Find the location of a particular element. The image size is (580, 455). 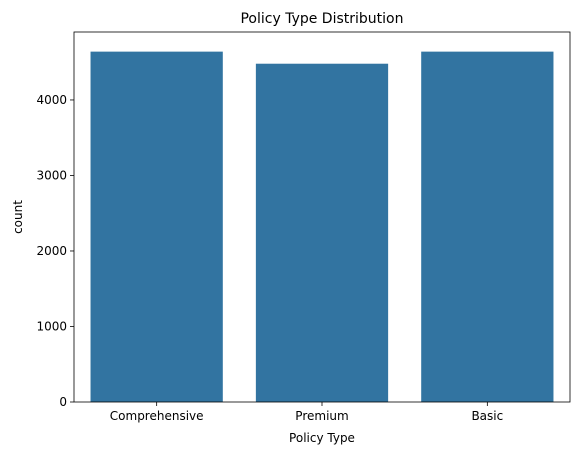

y-tick-label: 0 is located at coordinates (63, 402).